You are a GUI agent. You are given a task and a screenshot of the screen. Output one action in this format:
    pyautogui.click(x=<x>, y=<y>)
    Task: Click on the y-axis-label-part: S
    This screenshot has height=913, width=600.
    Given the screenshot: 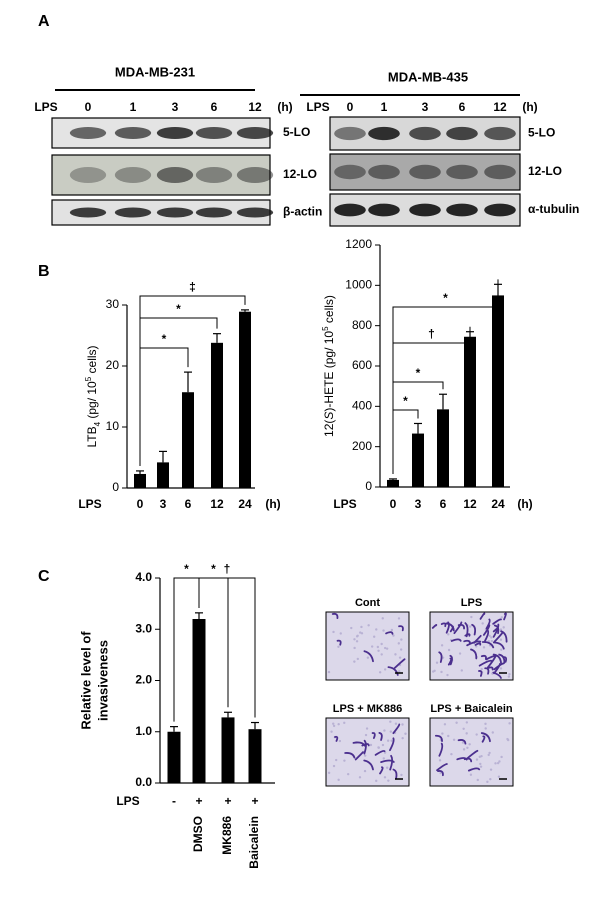 What is the action you would take?
    pyautogui.click(x=329, y=416)
    